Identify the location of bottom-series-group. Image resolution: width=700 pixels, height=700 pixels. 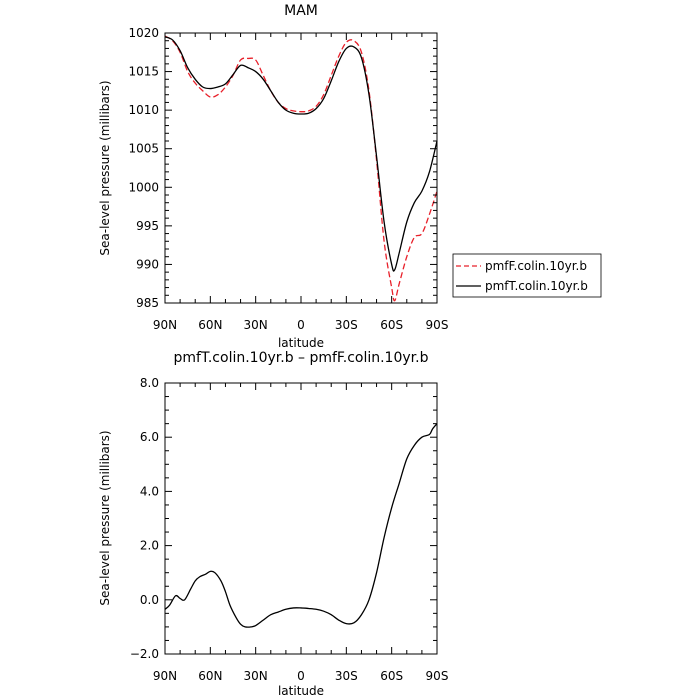
(301, 525).